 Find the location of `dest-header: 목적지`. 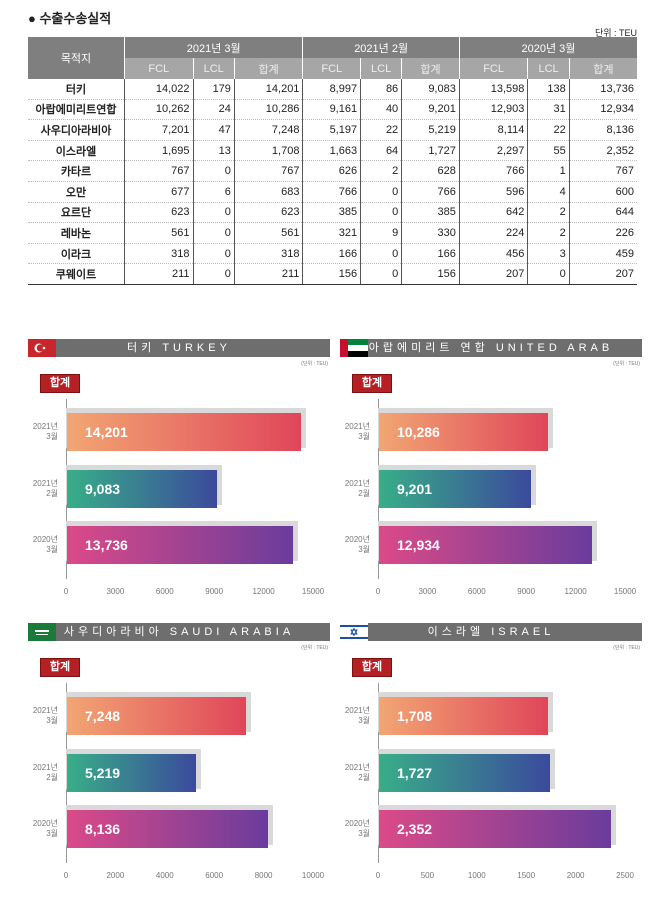

dest-header: 목적지 is located at coordinates (76, 58).